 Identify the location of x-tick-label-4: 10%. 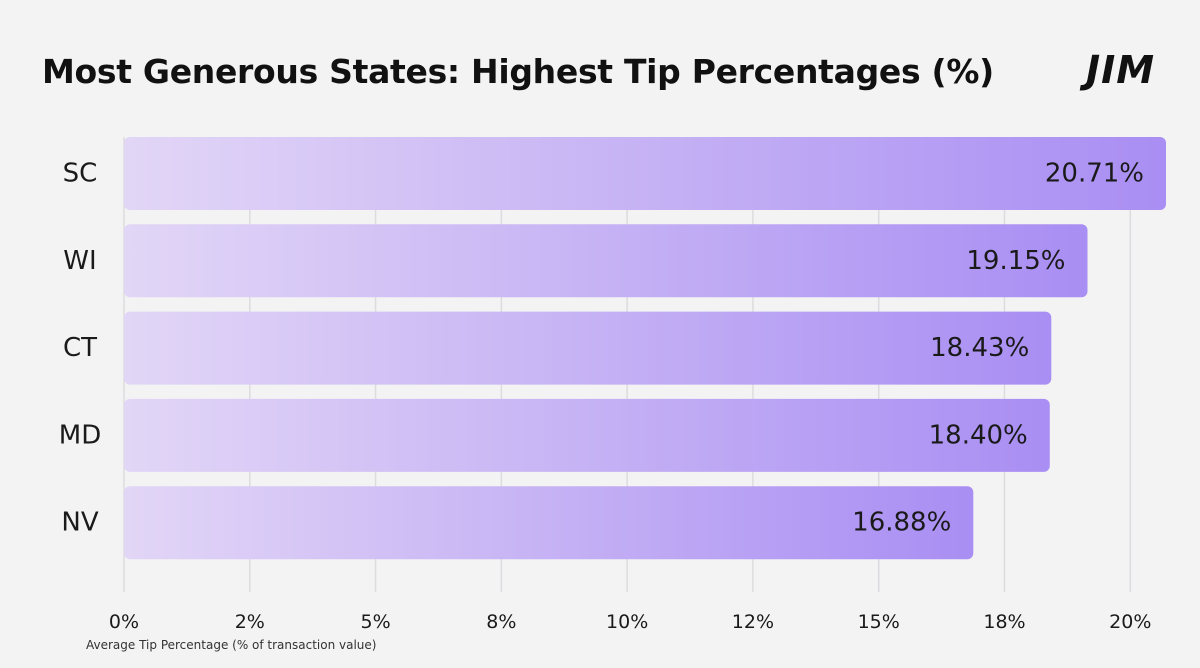
(627, 622).